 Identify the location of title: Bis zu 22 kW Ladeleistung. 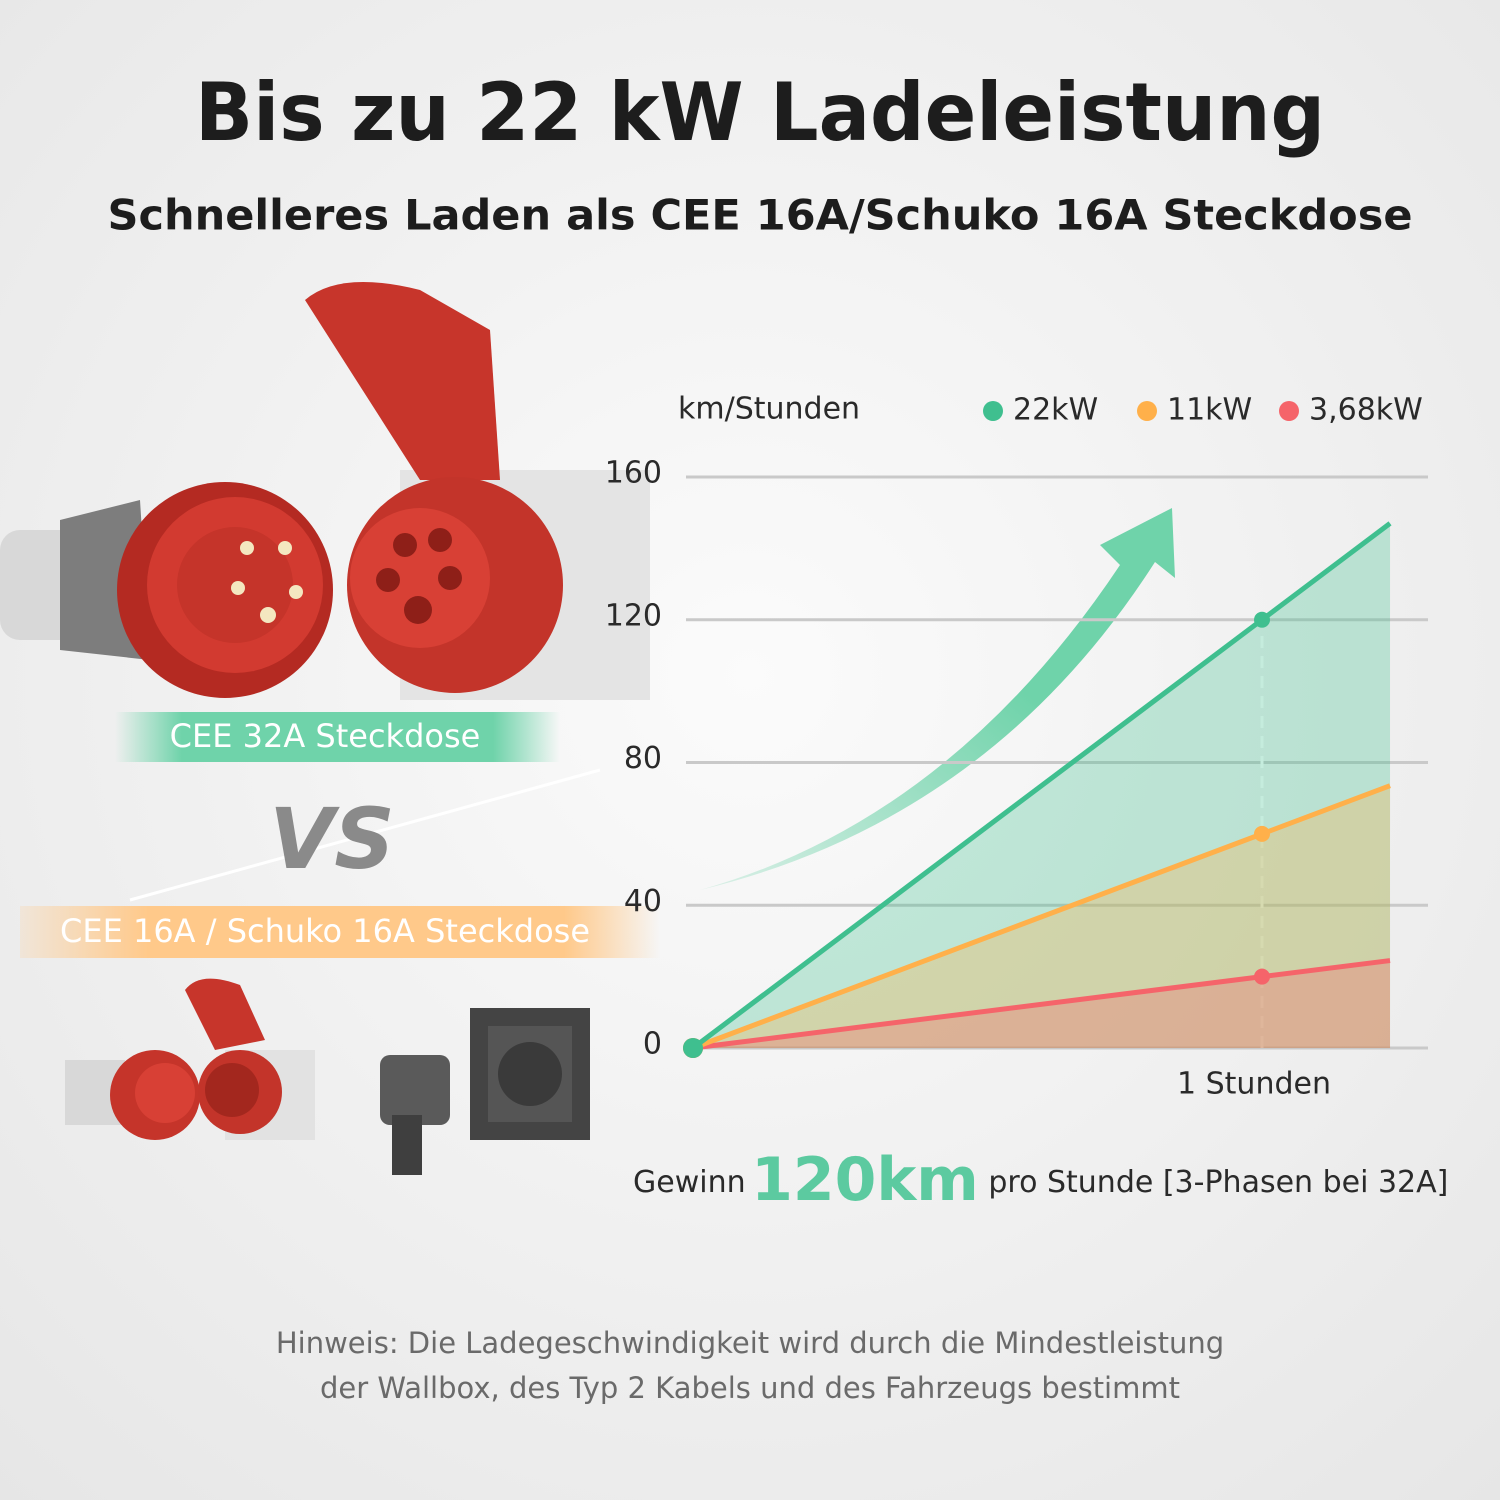
(760, 112).